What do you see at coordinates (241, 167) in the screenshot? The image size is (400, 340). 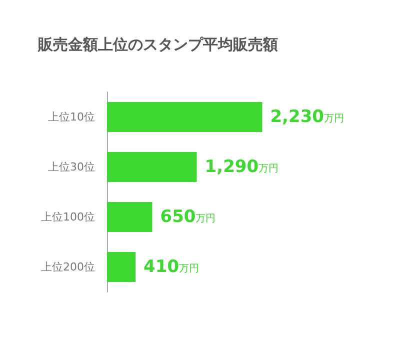 I see `data-label: 1,290万円` at bounding box center [241, 167].